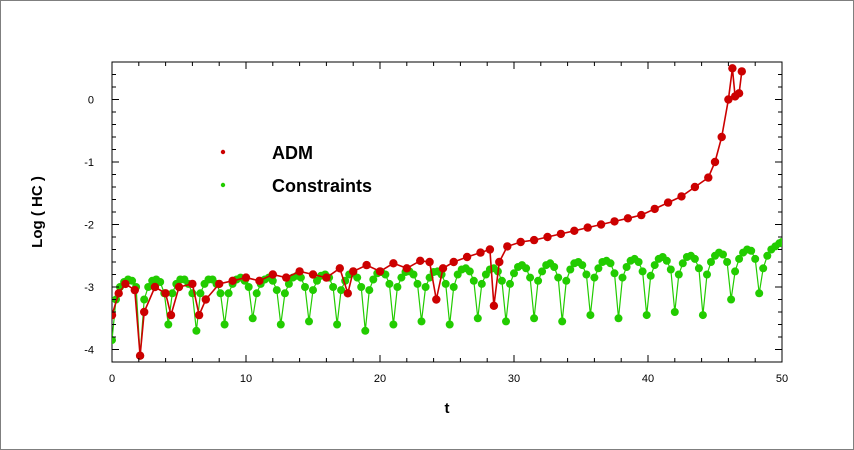 The height and width of the screenshot is (450, 854). I want to click on y-tick-label: 0, so click(91, 101).